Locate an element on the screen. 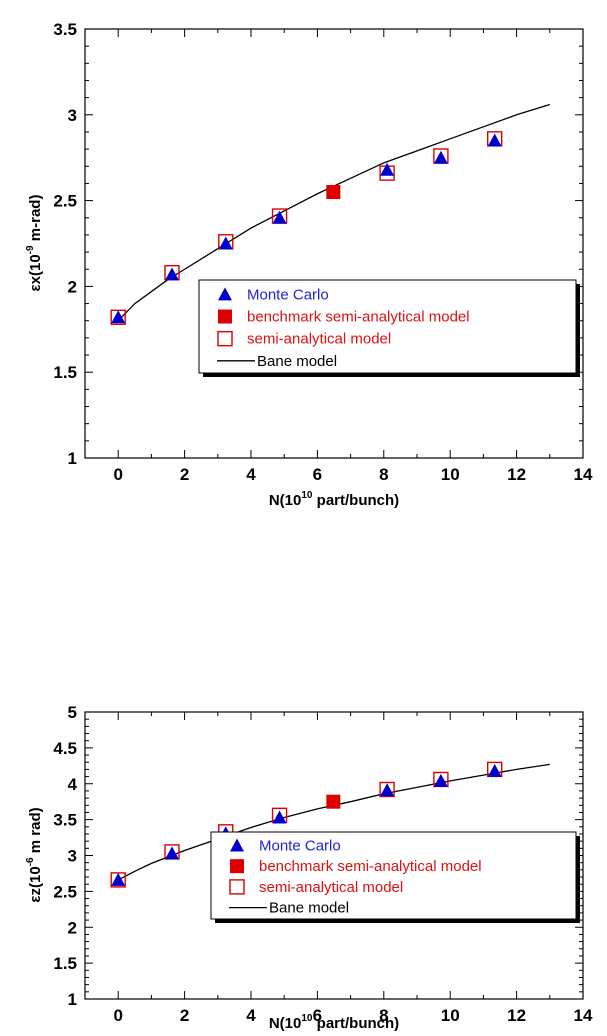  bane-model-series is located at coordinates (333, 822).